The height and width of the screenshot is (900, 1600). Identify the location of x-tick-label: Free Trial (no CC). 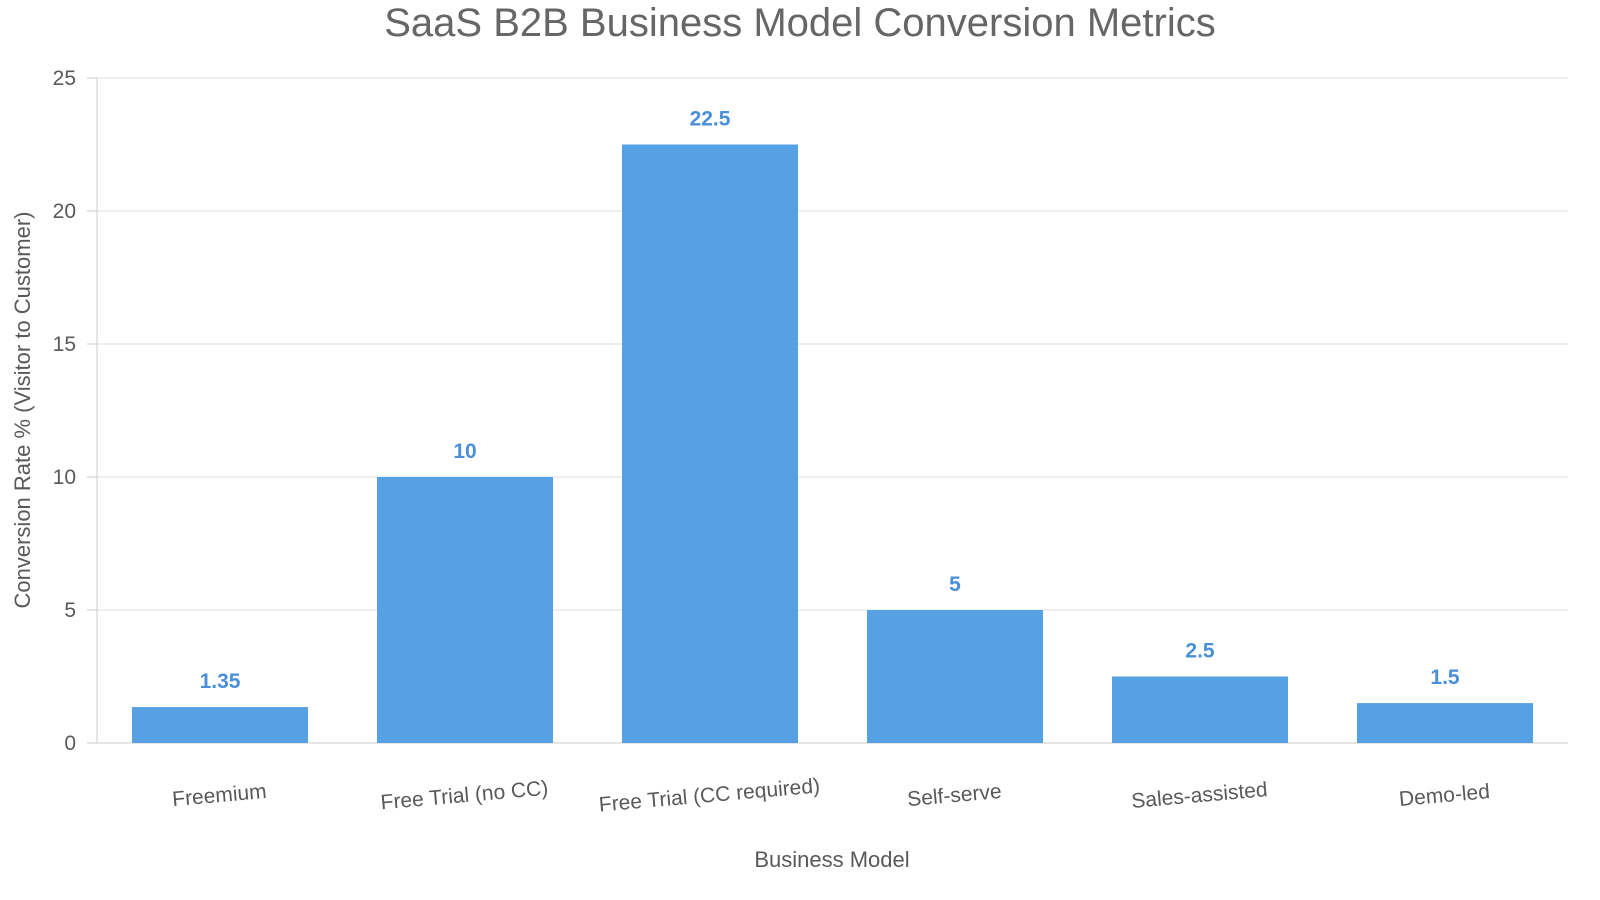
(464, 796).